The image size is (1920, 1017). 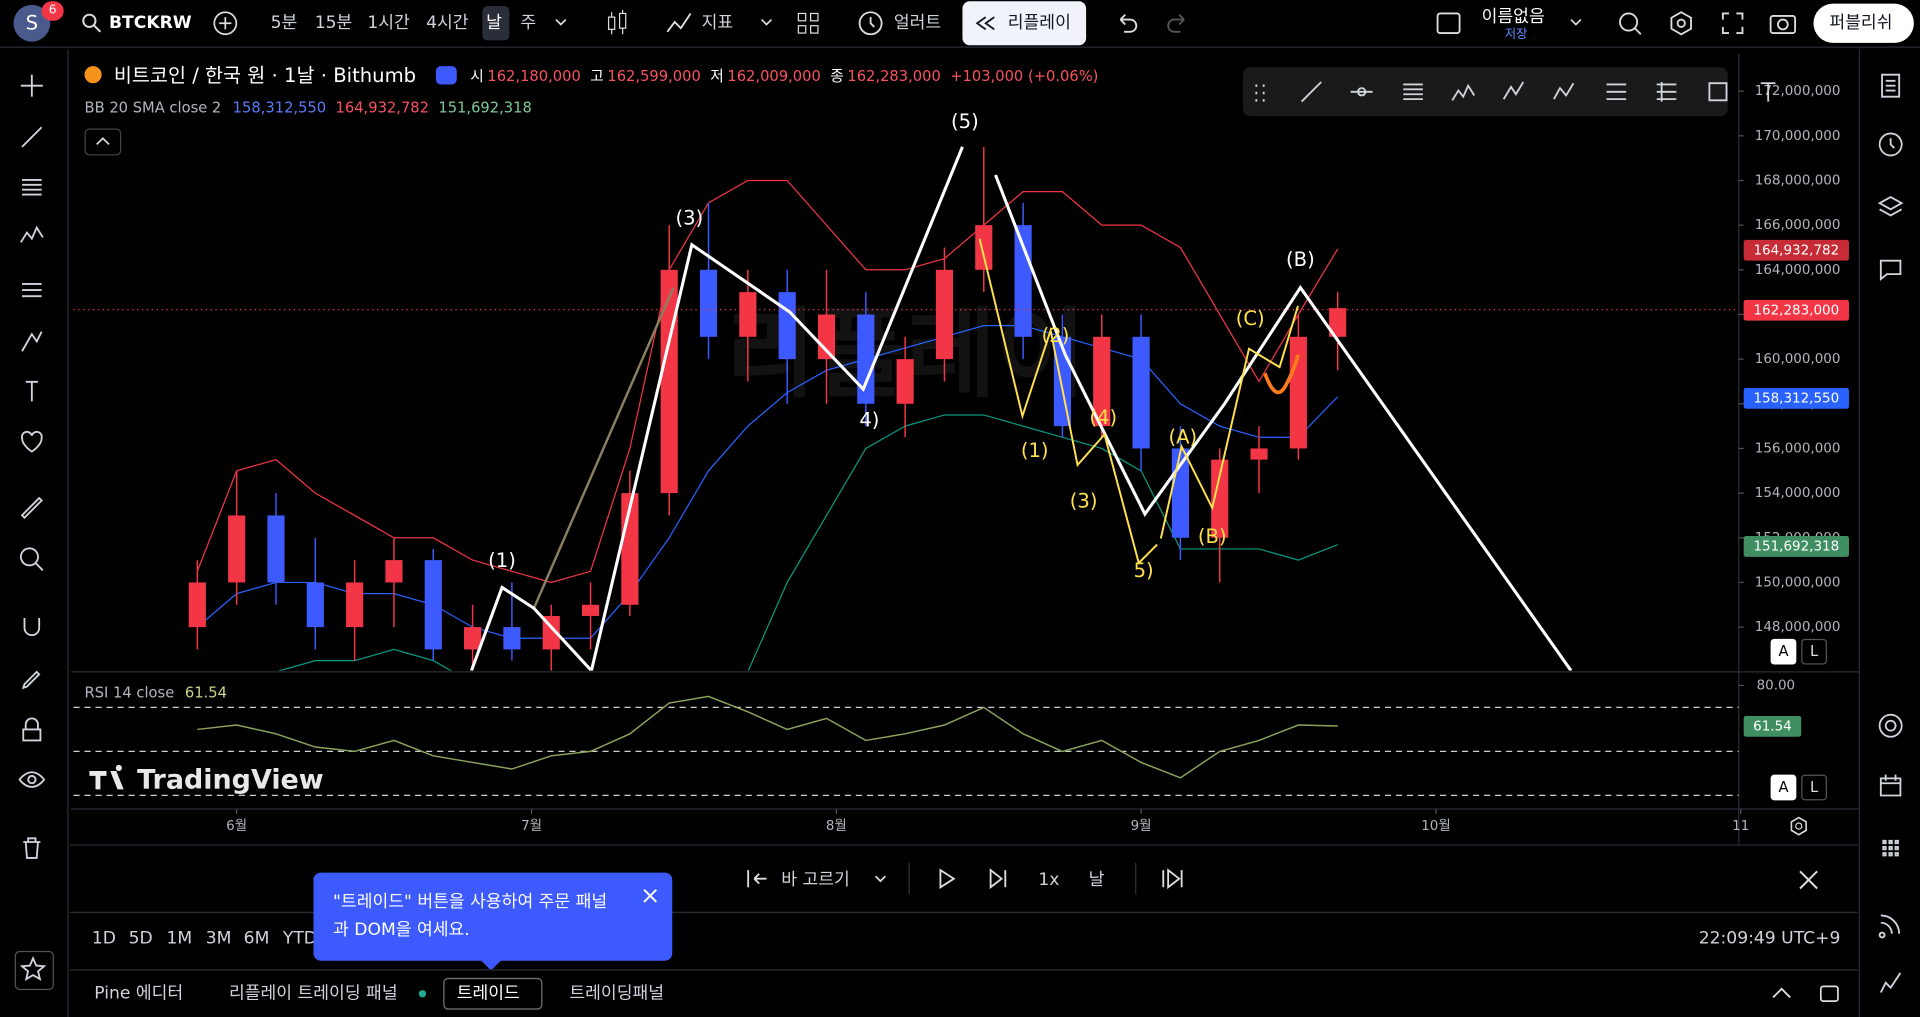 I want to click on interval: 날, so click(x=494, y=23).